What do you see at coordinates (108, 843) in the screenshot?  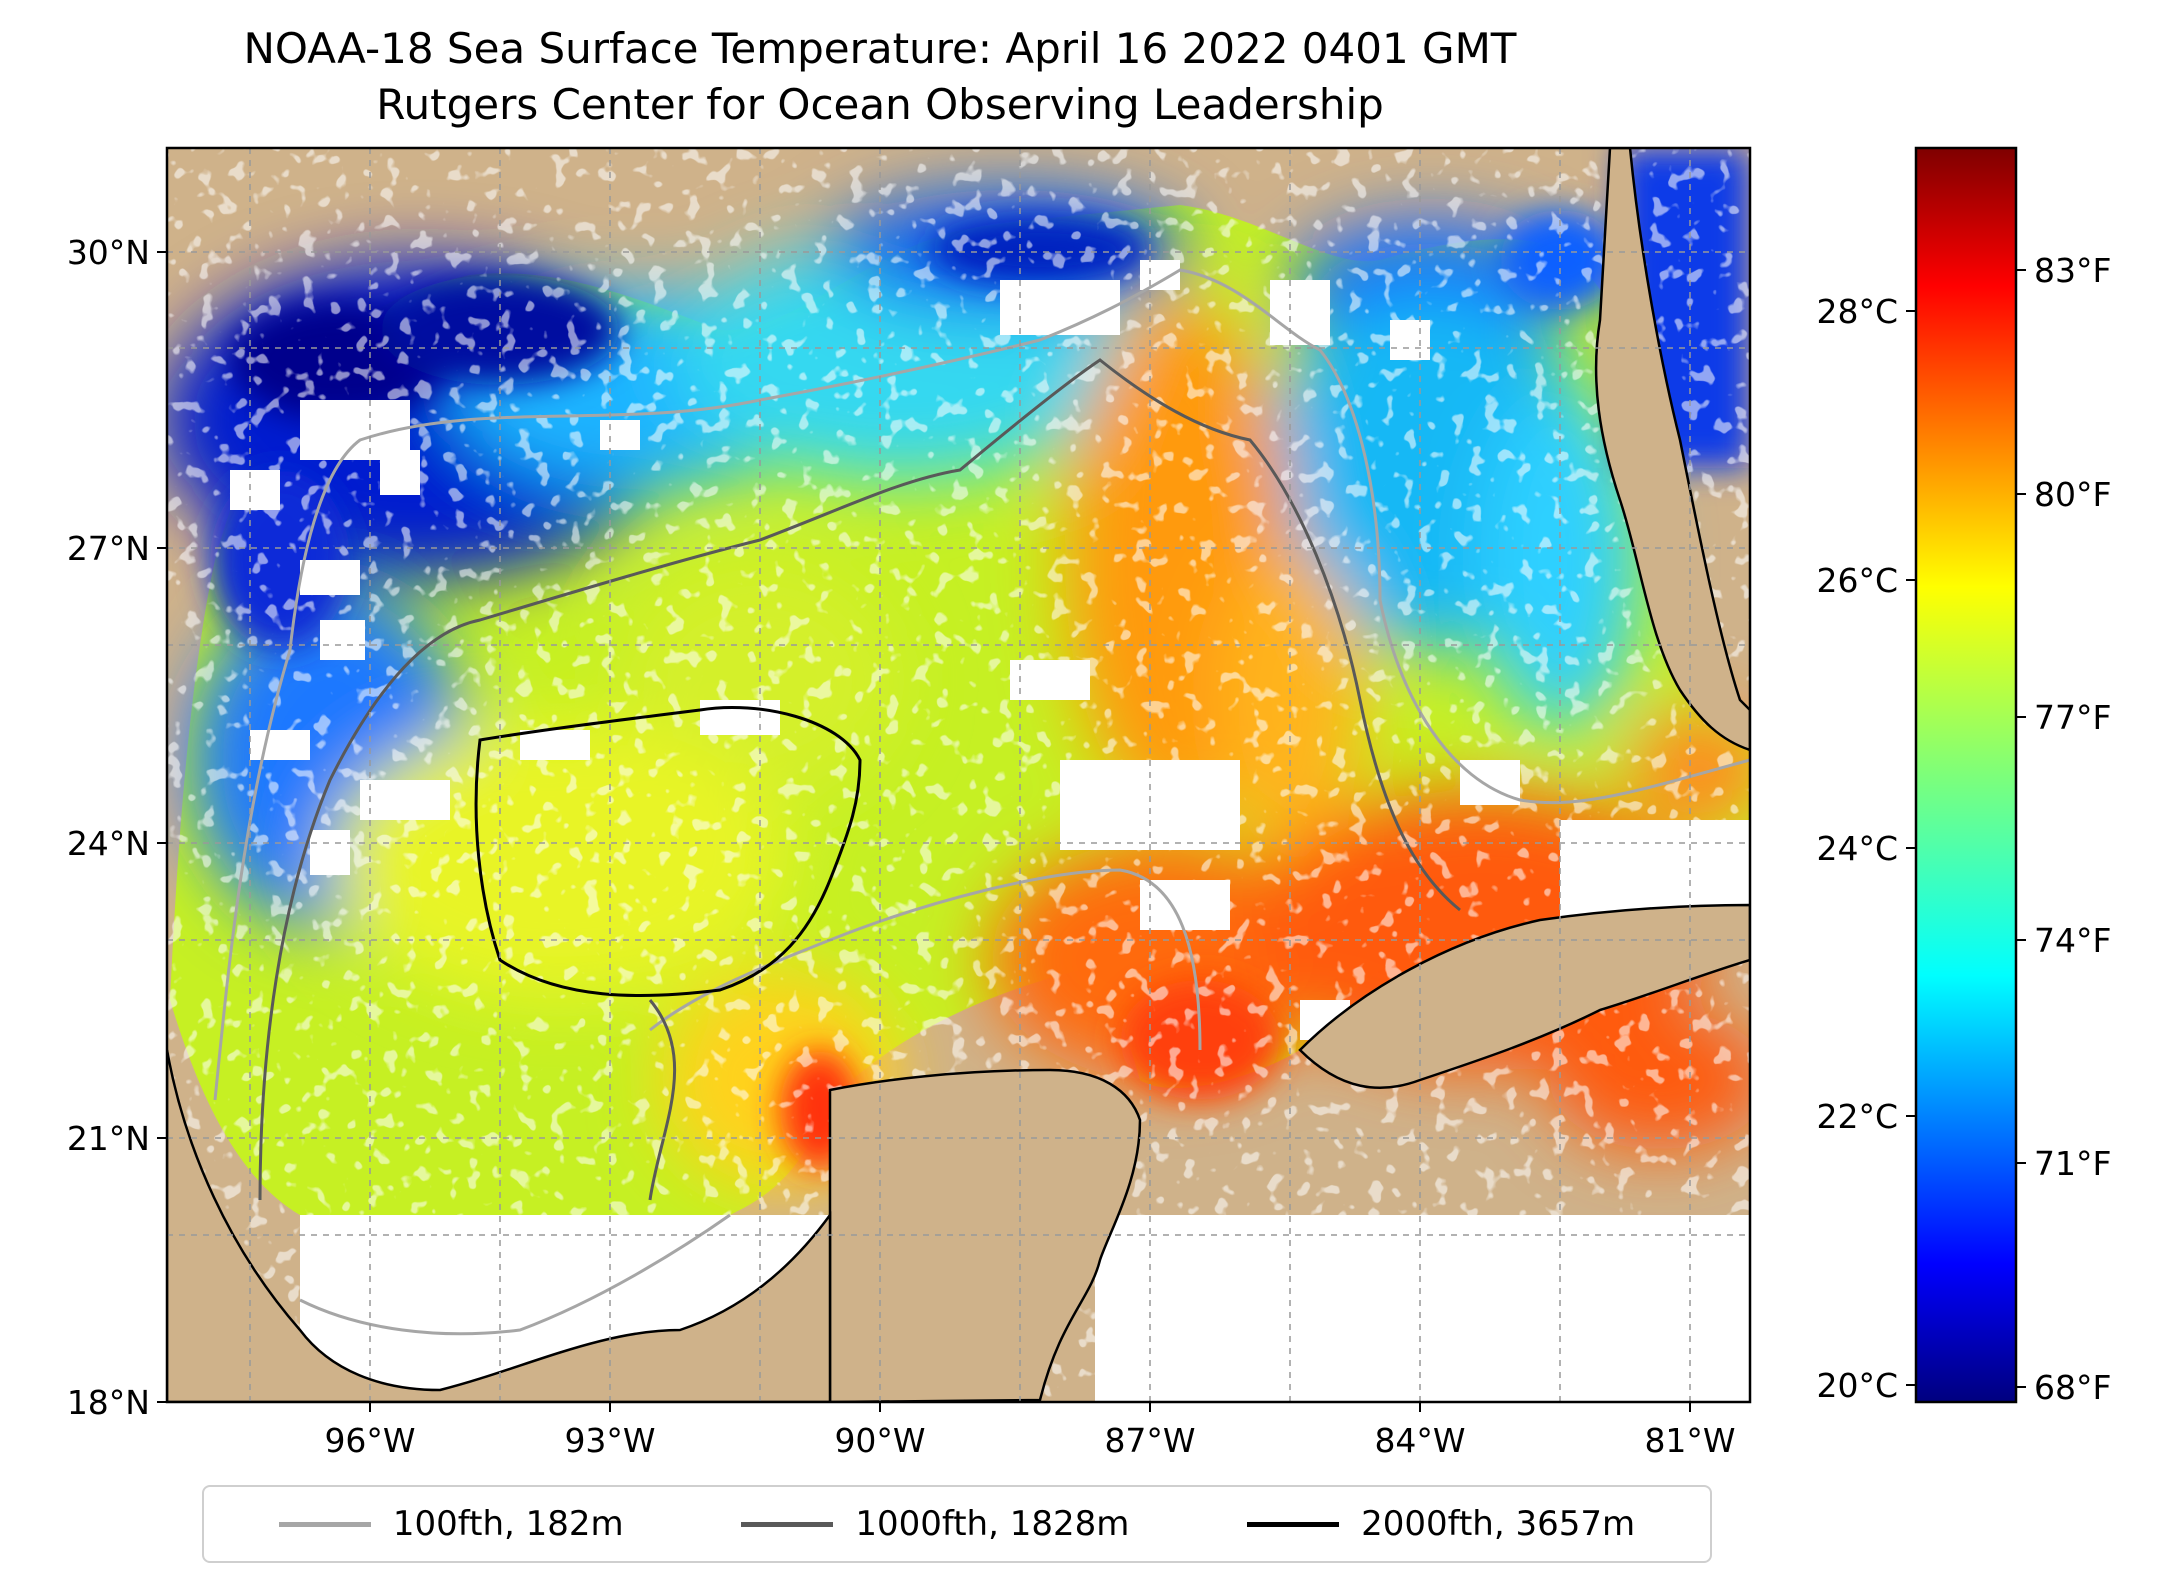 I see `lat-label: 24°N` at bounding box center [108, 843].